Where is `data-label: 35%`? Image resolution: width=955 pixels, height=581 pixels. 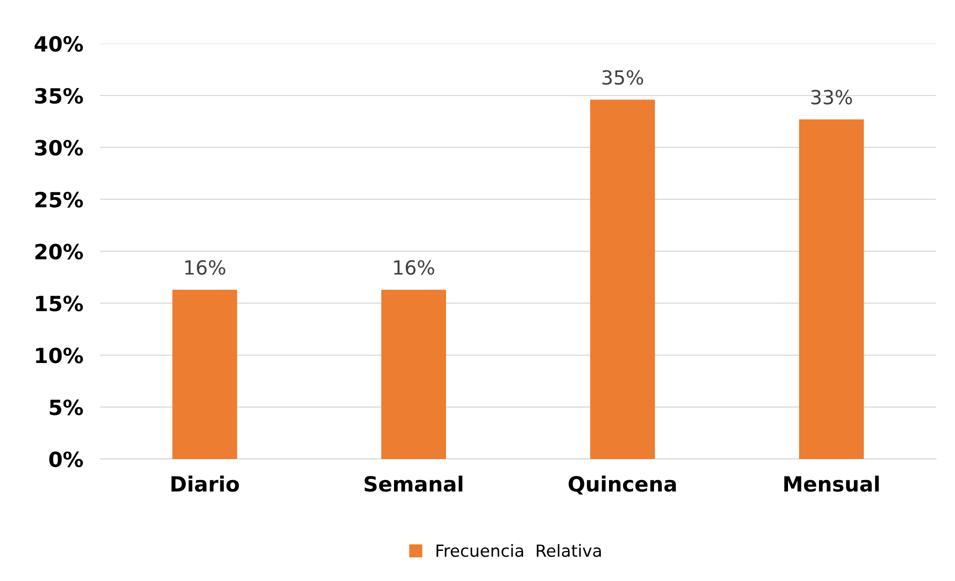 data-label: 35% is located at coordinates (623, 77).